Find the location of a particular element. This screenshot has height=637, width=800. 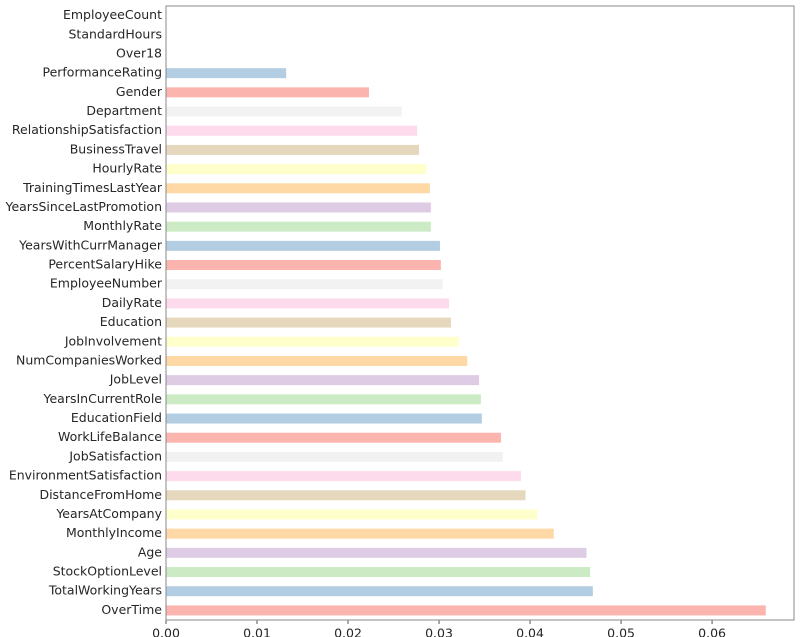

y-tick-label: StockOptionLevel is located at coordinates (107, 571).